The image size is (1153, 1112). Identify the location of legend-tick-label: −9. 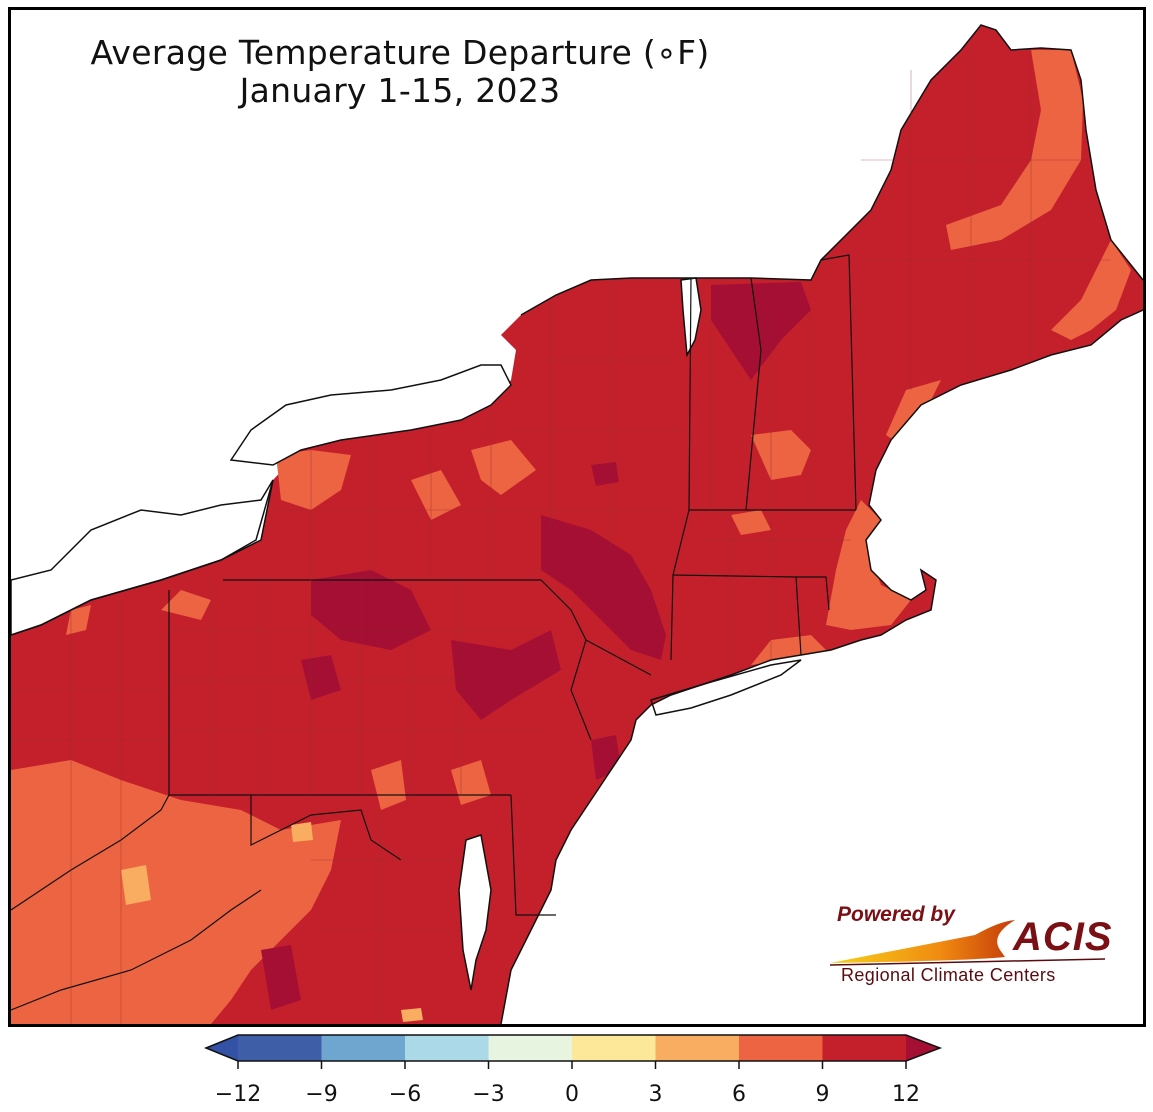
(321, 1094).